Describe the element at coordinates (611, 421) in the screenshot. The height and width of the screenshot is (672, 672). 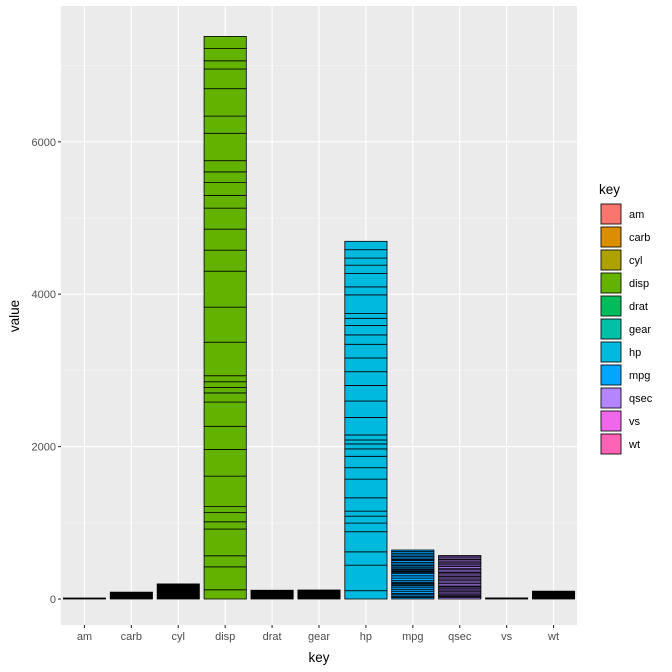
I see `legend-swatch-vs` at that location.